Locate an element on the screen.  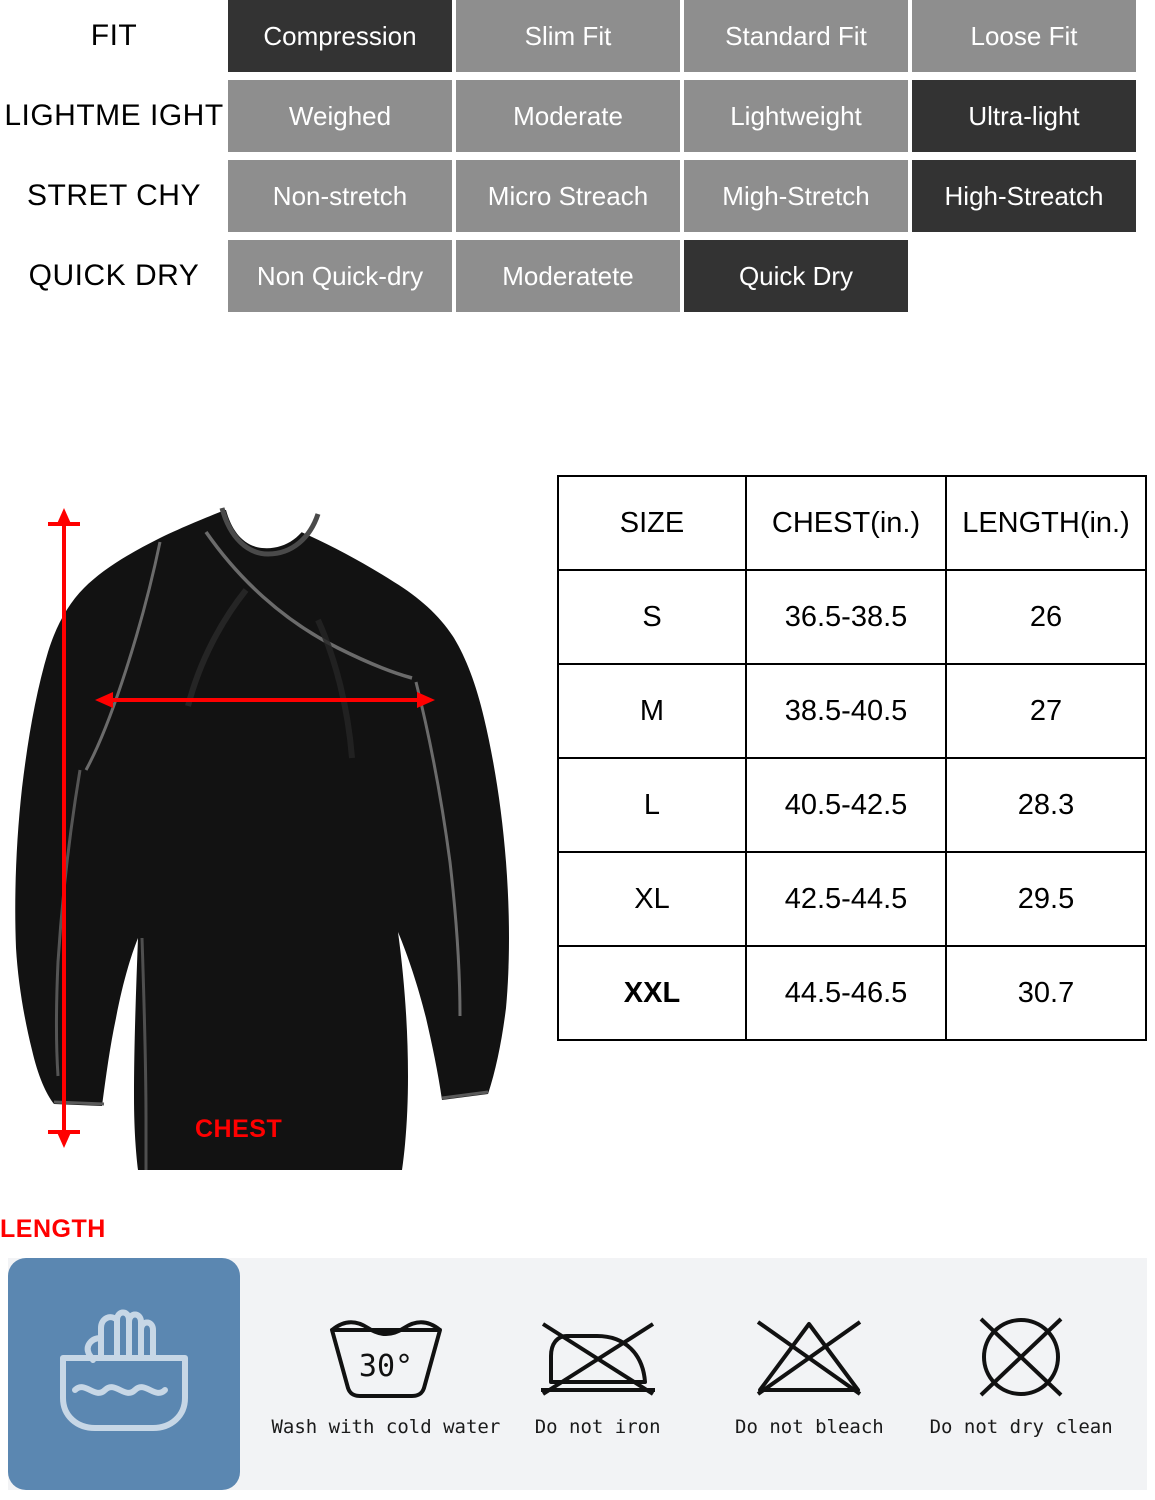
hand-wash-icon is located at coordinates (124, 1370).